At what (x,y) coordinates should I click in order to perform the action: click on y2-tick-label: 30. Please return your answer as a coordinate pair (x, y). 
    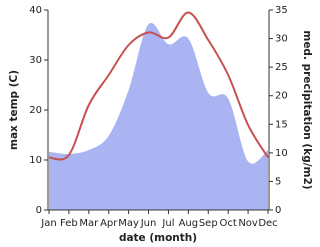
    Looking at the image, I should click on (281, 39).